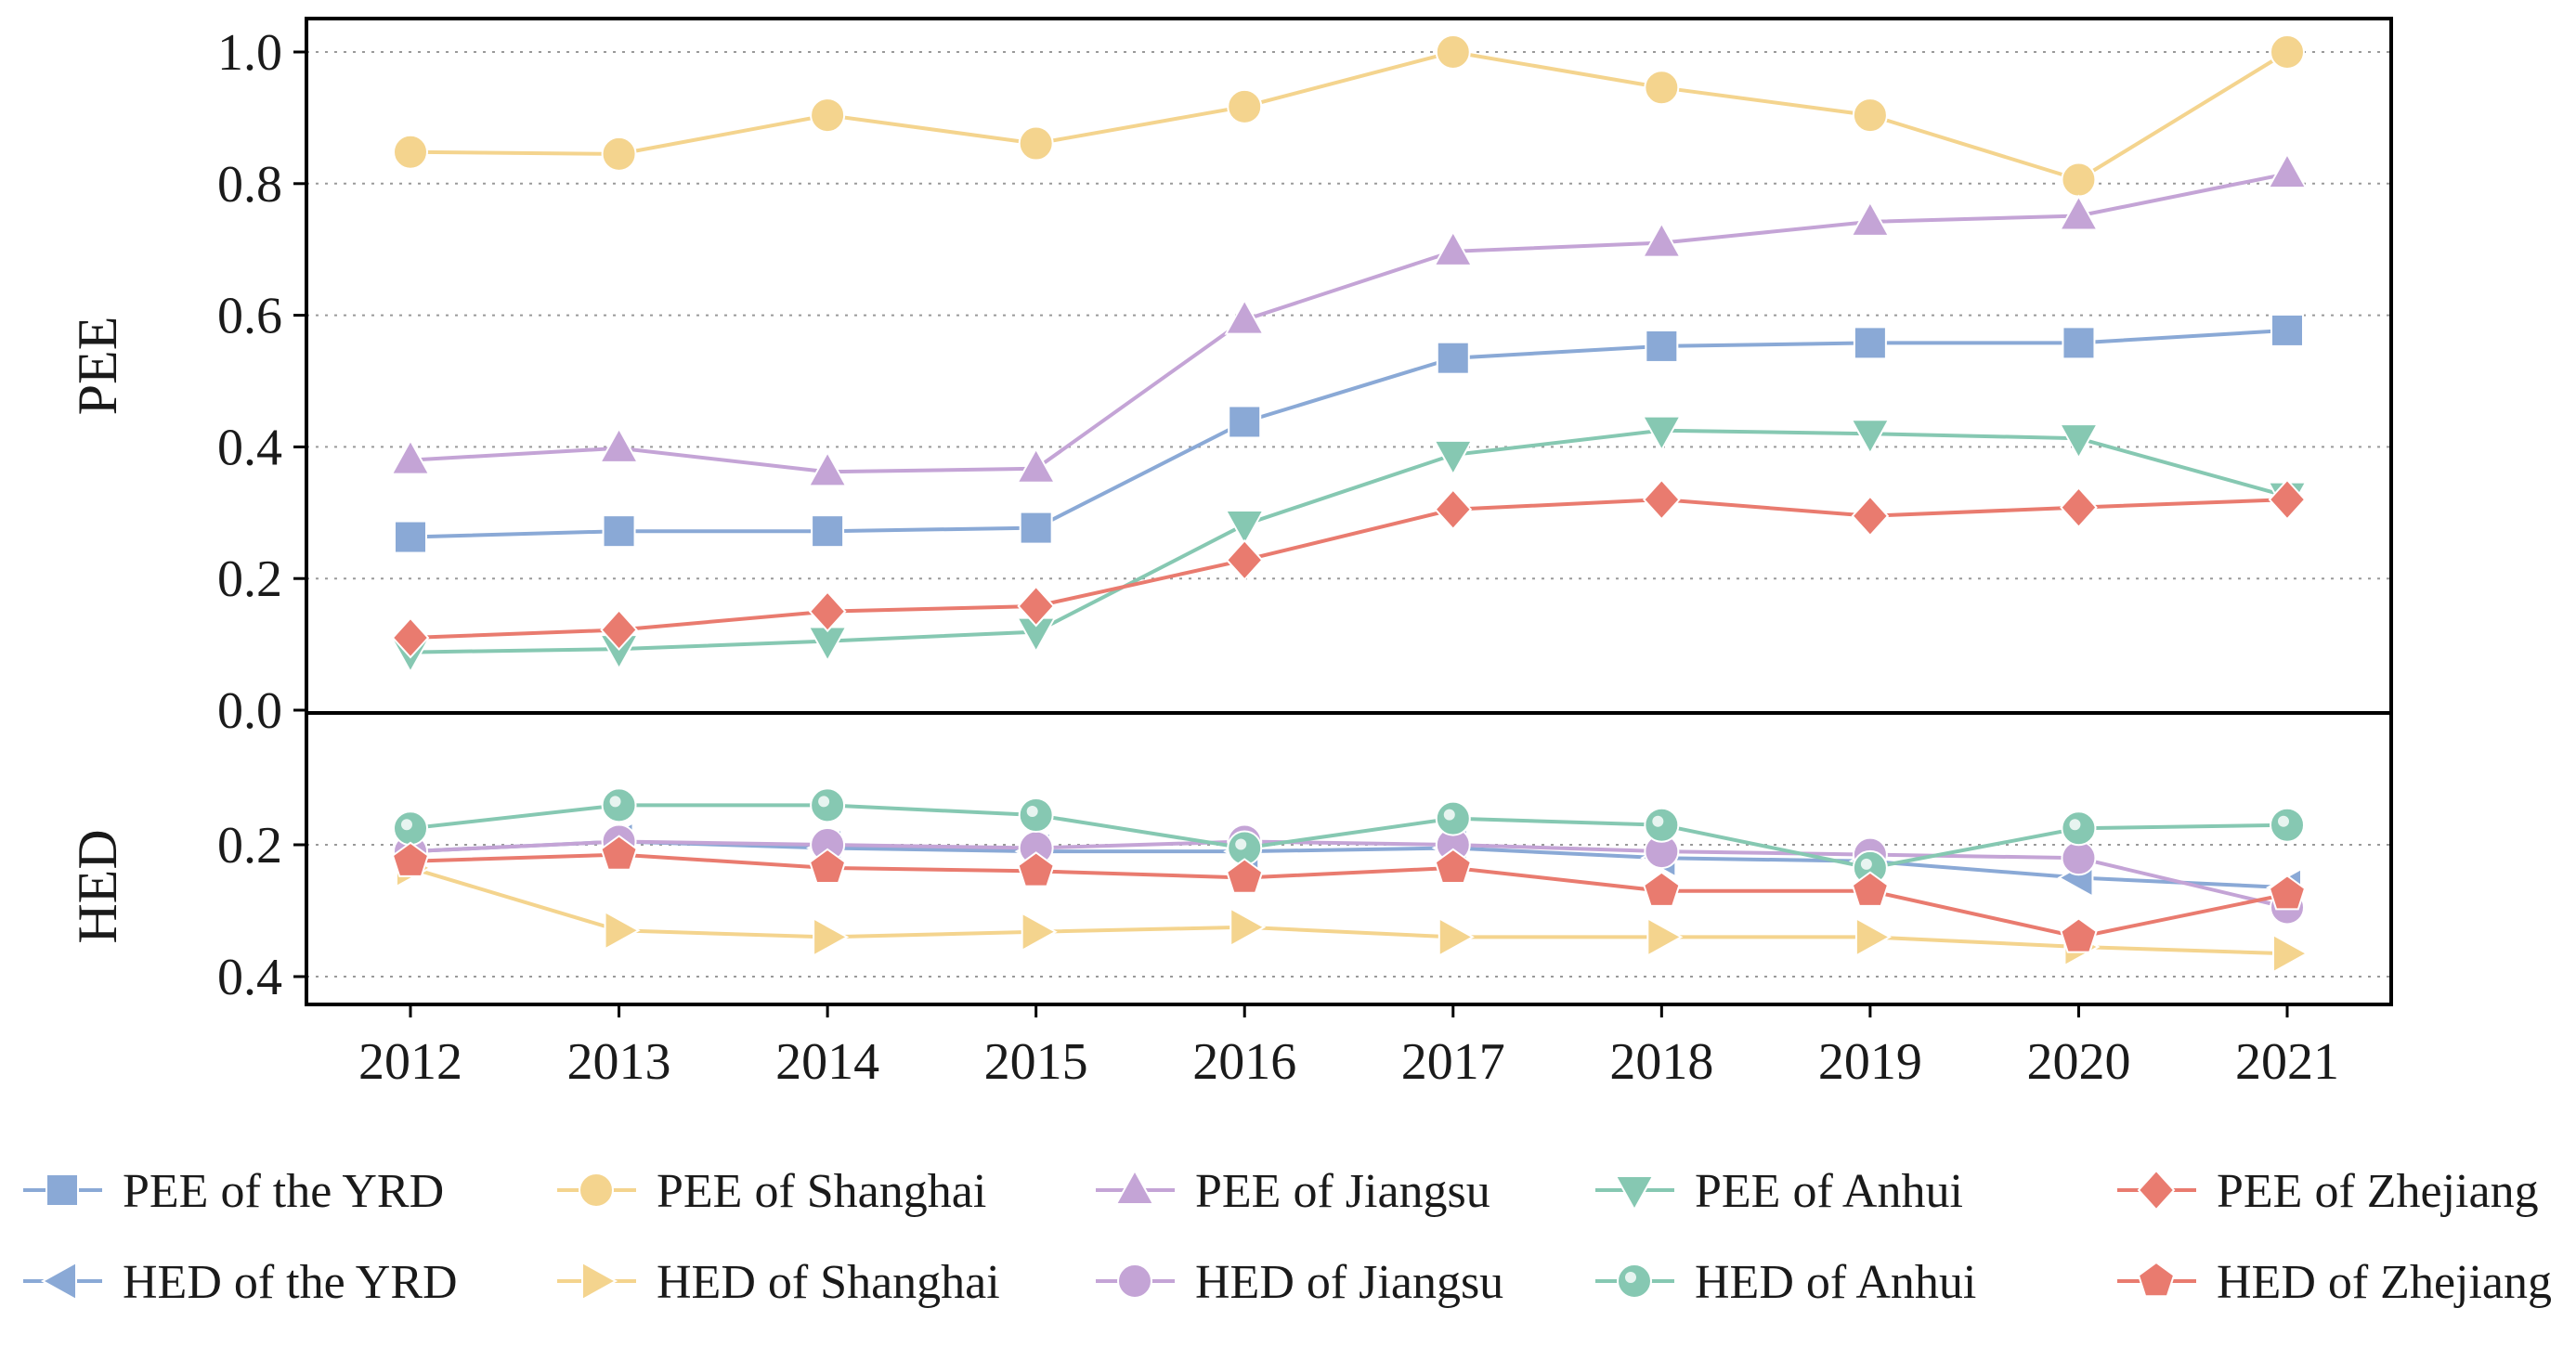 The width and height of the screenshot is (2576, 1347). Describe the element at coordinates (1453, 52) in the screenshot. I see `pee-point-1-2017` at that location.